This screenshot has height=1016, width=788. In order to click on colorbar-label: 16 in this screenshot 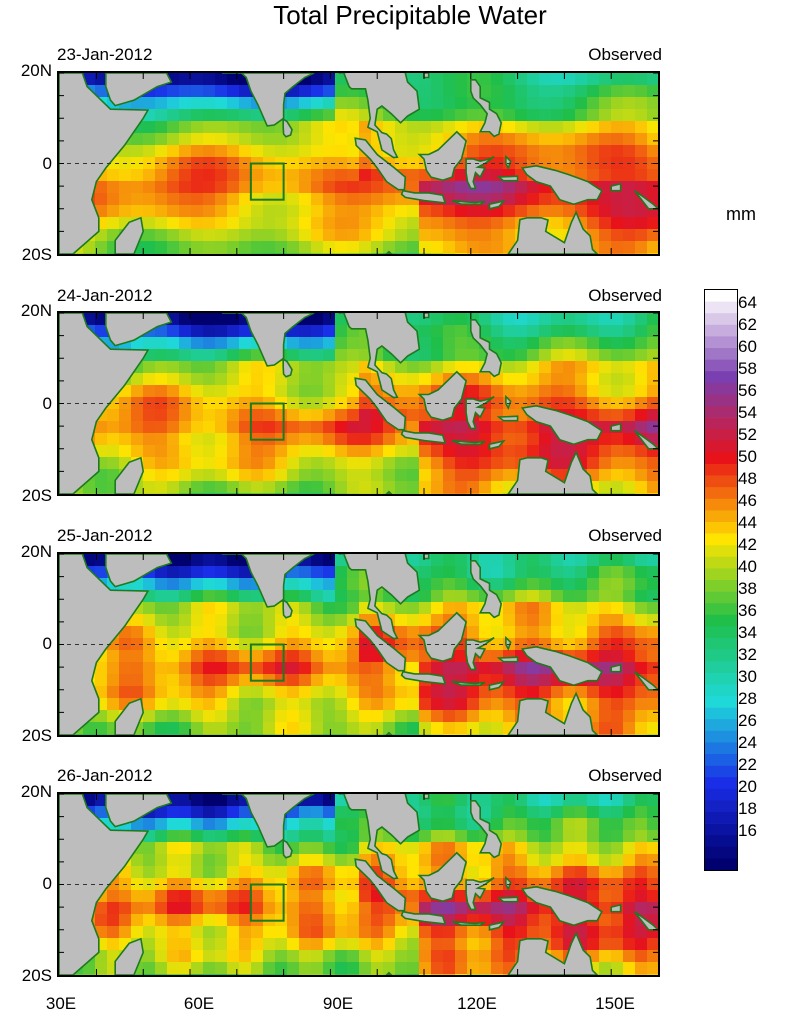, I will do `click(747, 830)`.